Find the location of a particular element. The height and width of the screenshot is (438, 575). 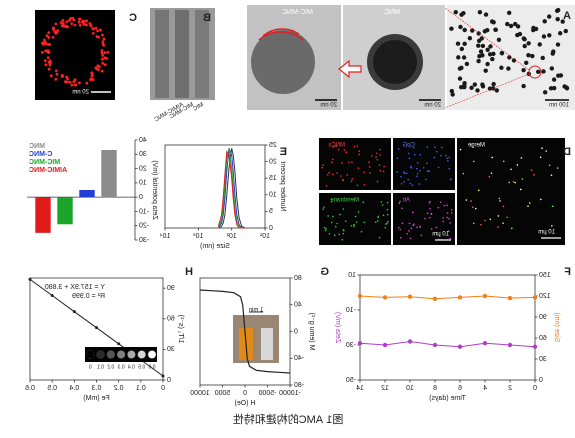

phantom-label: 0.1 is located at coordinates (100, 367).